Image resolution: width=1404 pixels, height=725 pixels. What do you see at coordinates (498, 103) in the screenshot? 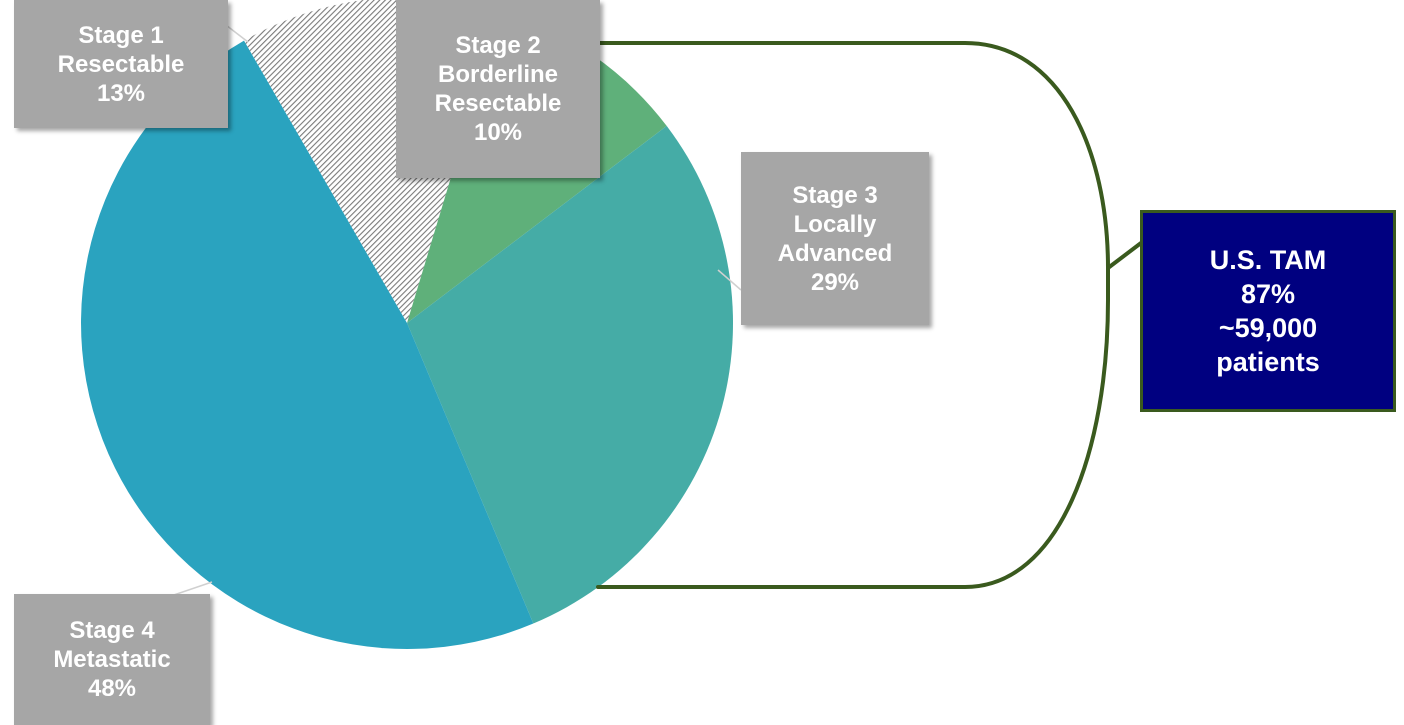
I see `slice-label-stage-2-line-3: Resectable` at bounding box center [498, 103].